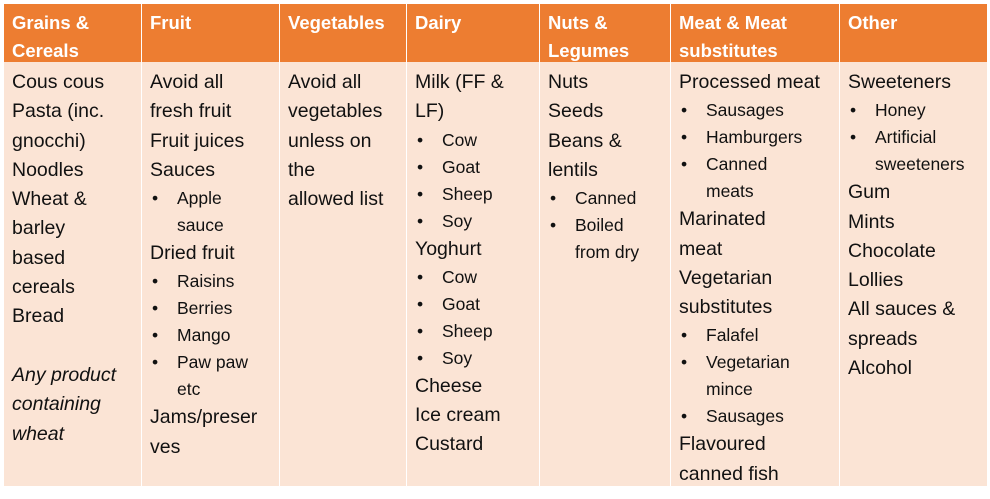  What do you see at coordinates (214, 308) in the screenshot?
I see `bullet-item: Berries` at bounding box center [214, 308].